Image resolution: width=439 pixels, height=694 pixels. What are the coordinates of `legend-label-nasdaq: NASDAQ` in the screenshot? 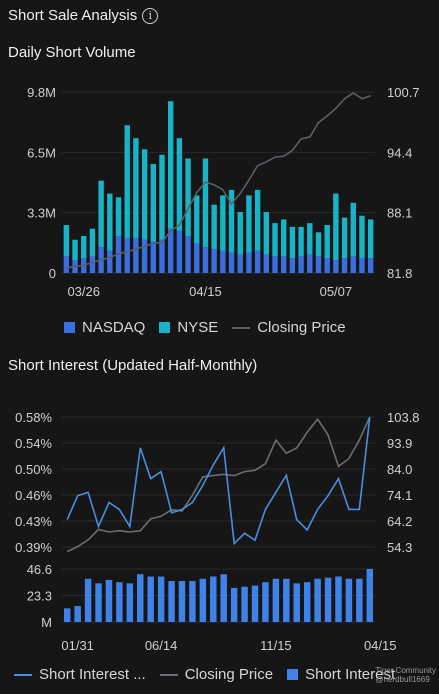 It's located at (114, 327).